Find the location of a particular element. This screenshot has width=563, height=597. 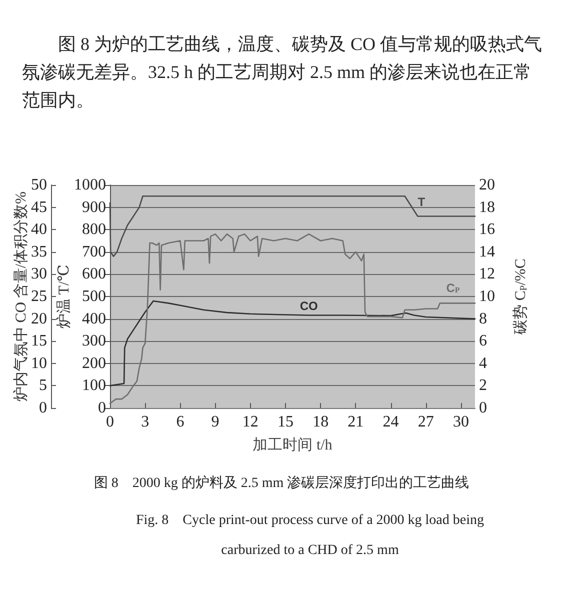

y-tick-label: 400 is located at coordinates (94, 319).